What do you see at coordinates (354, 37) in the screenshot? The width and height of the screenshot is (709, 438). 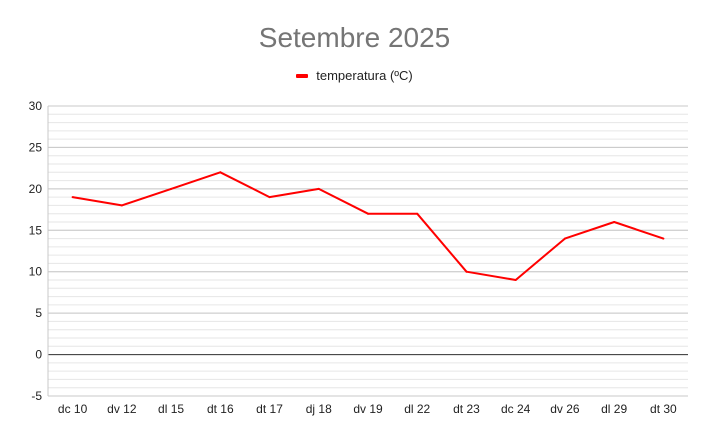 I see `chart-title: Setembre 2025` at bounding box center [354, 37].